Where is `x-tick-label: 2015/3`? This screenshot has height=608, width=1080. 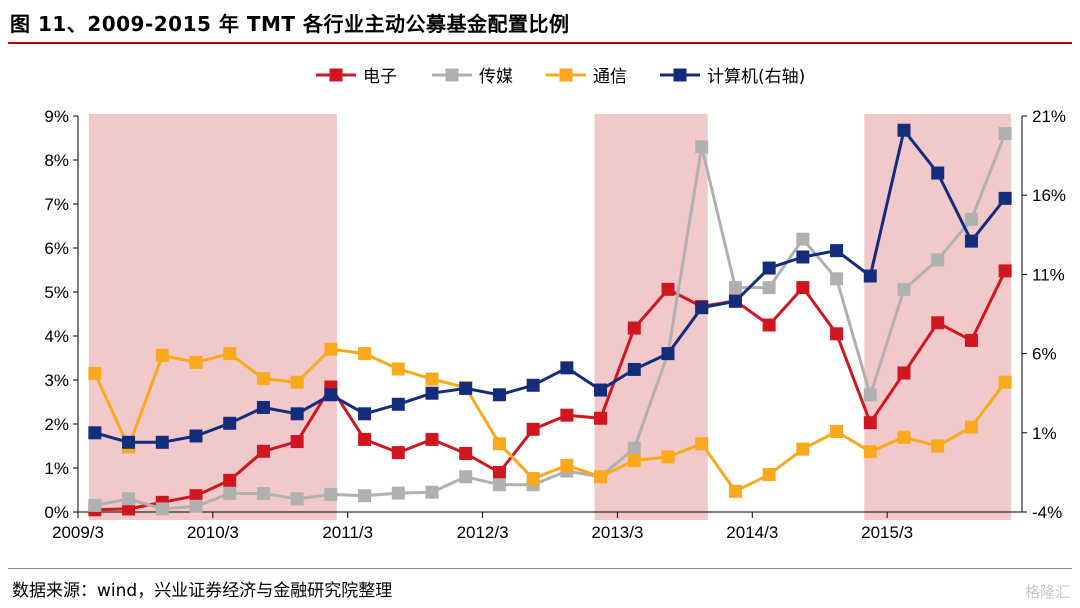
x-tick-label: 2015/3 is located at coordinates (887, 532).